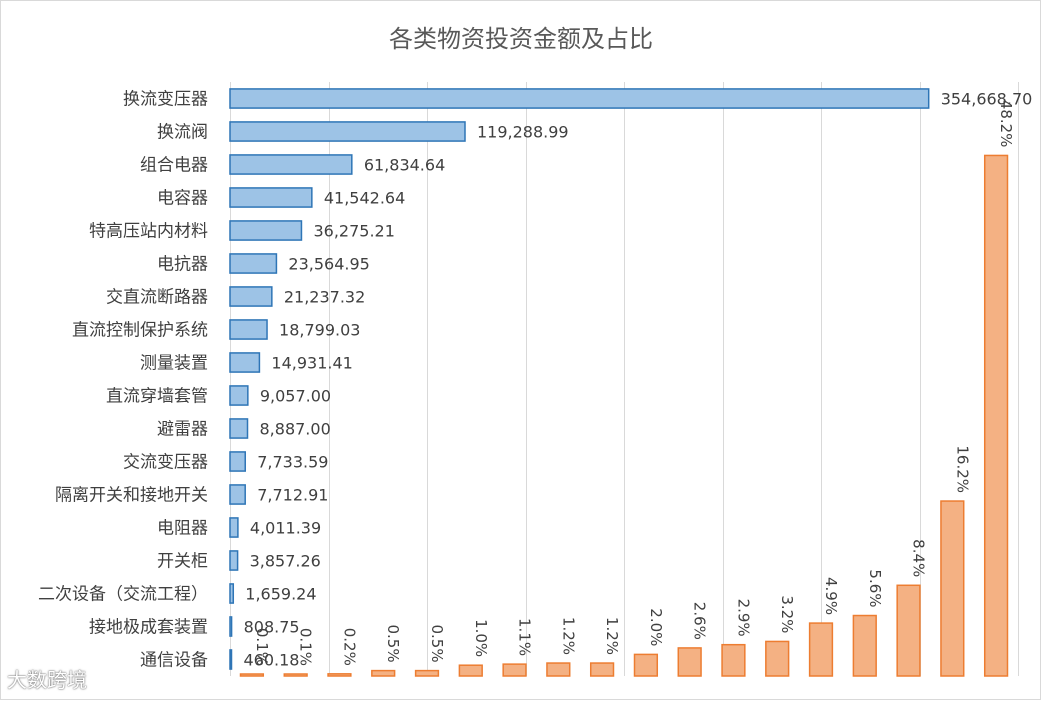  Describe the element at coordinates (831, 596) in the screenshot. I see `share-label: 4.9%` at that location.